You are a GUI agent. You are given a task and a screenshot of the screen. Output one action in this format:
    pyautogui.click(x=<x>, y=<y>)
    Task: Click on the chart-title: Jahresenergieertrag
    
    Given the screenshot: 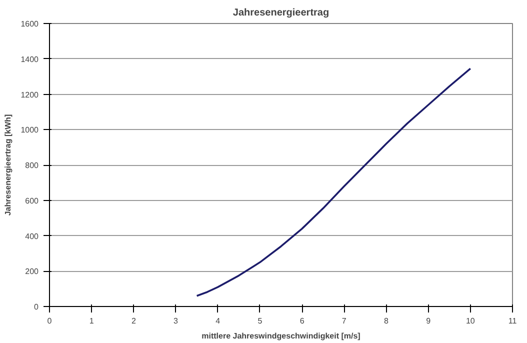 What is the action you would take?
    pyautogui.click(x=281, y=13)
    